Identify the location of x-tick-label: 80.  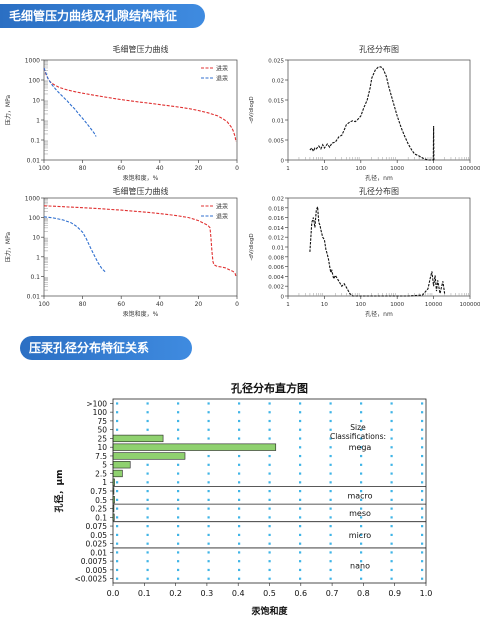
(83, 304).